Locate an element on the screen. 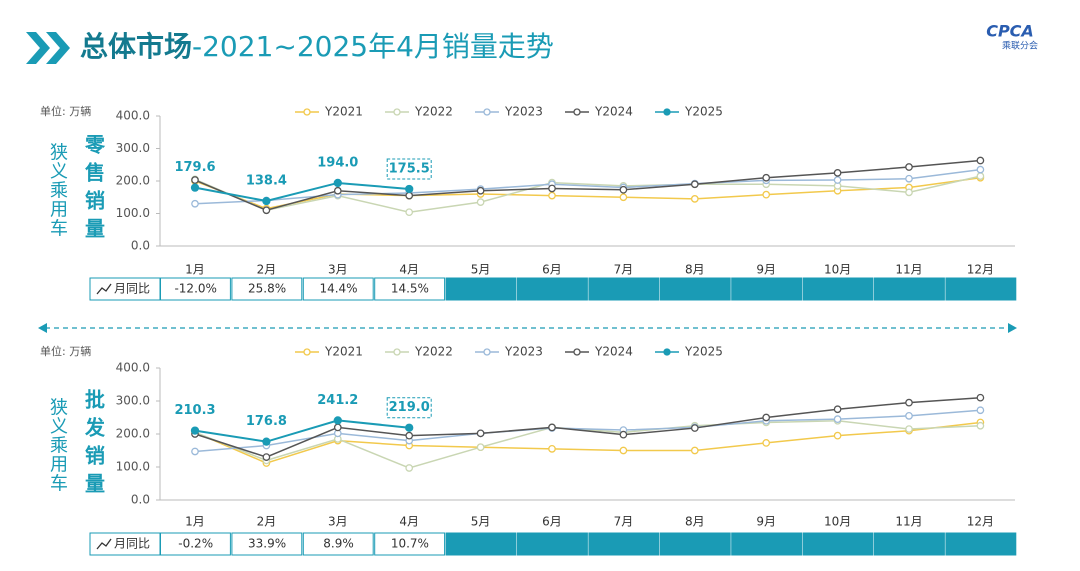  yoy-value: 33.9% is located at coordinates (267, 544).